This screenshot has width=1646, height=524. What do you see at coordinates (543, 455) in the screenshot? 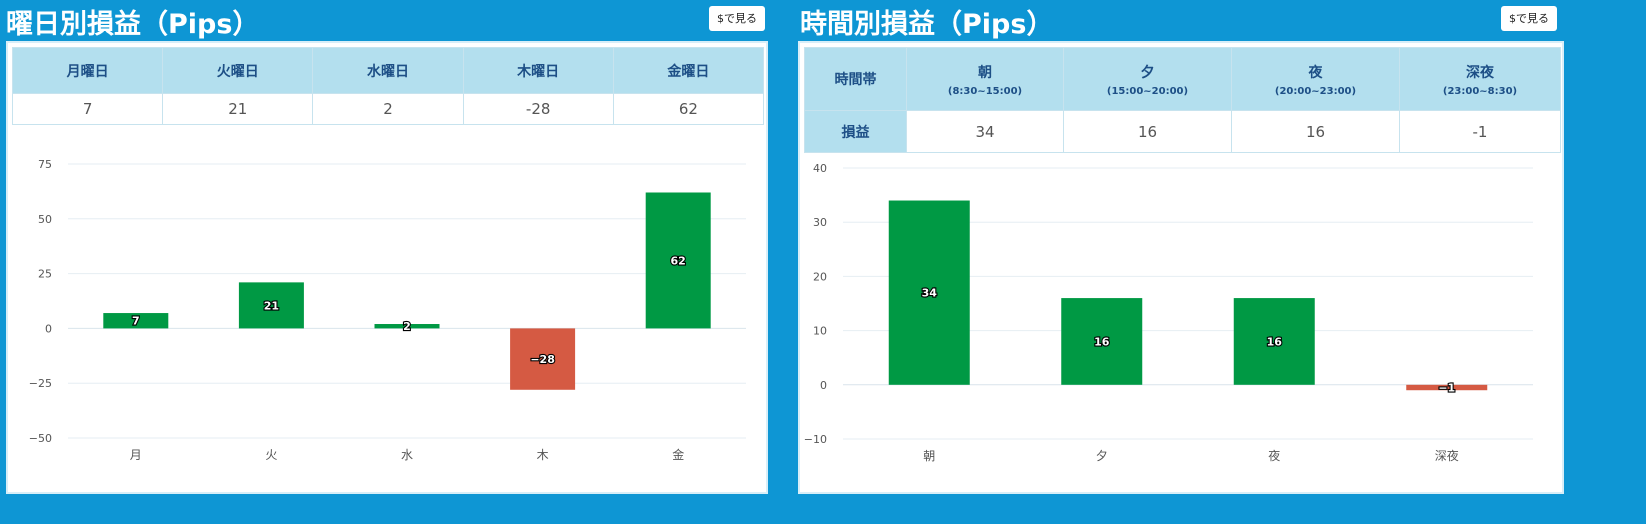
I see `weekday-chart-x-tick-label: 木` at bounding box center [543, 455].